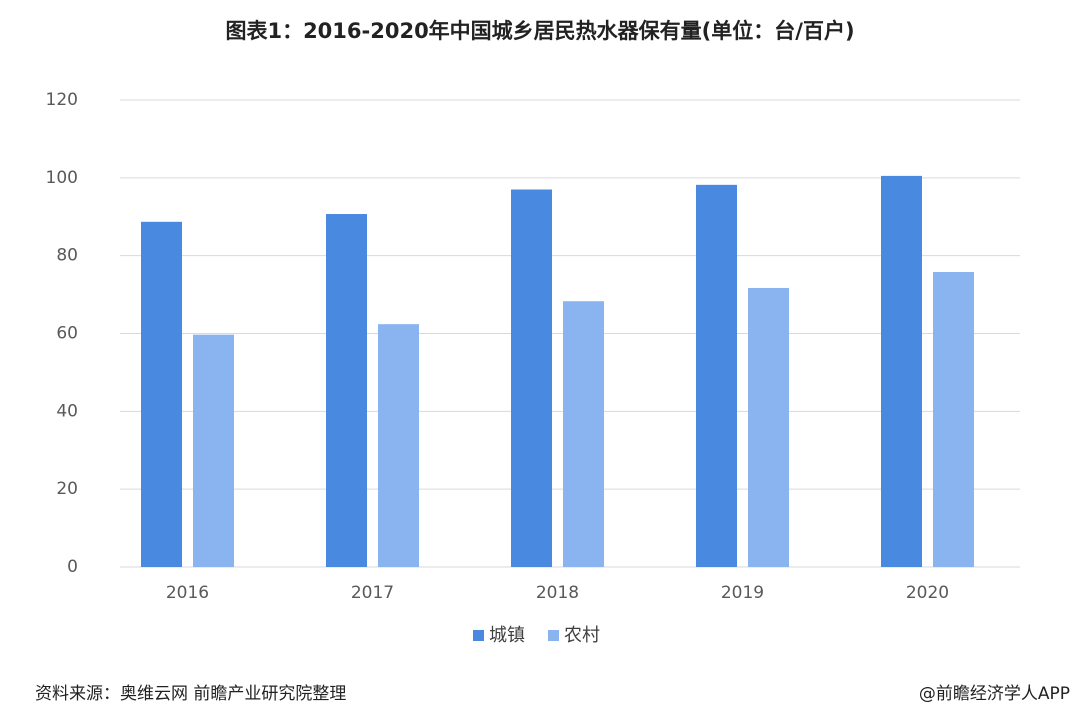  What do you see at coordinates (582, 635) in the screenshot?
I see `legend-label: 农村` at bounding box center [582, 635].